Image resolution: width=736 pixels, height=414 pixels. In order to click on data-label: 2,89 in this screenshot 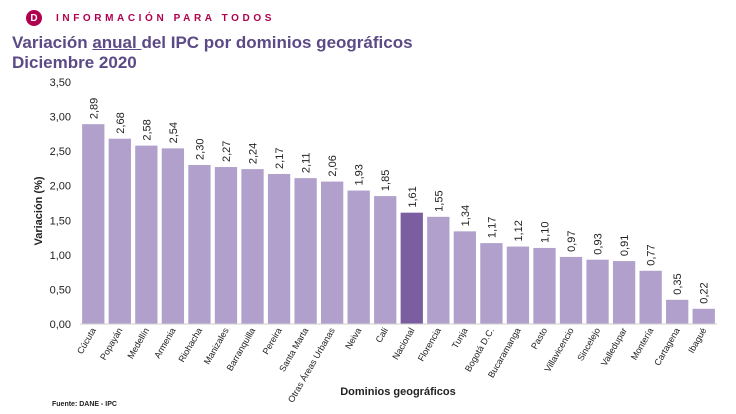, I will do `click(94, 108)`.